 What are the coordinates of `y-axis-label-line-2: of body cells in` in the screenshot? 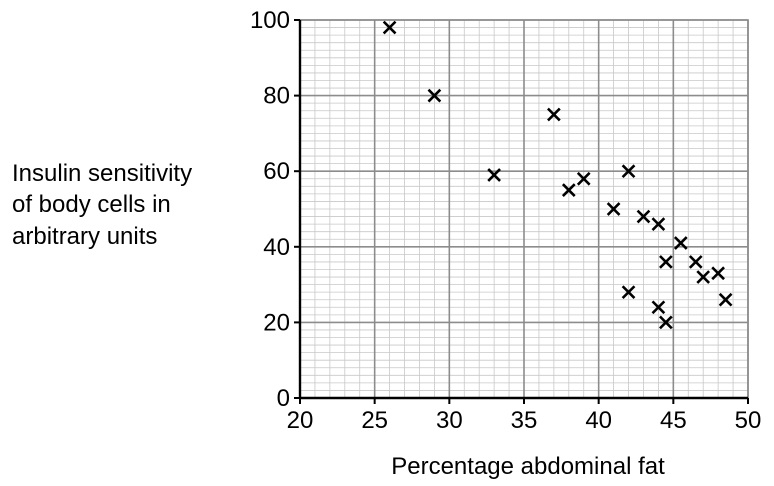 It's located at (91, 204).